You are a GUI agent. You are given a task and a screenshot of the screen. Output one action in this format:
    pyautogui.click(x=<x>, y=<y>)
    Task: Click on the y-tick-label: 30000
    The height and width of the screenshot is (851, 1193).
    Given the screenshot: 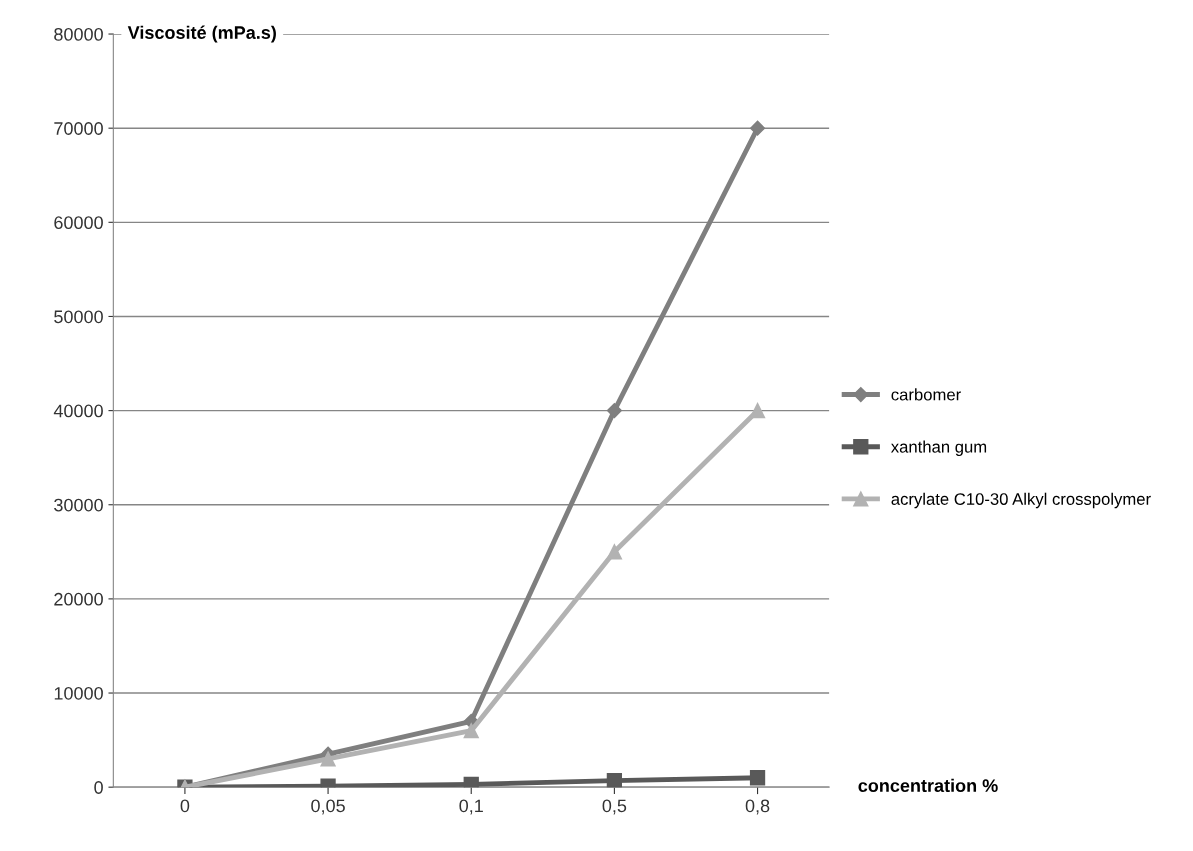 What is the action you would take?
    pyautogui.click(x=78, y=505)
    